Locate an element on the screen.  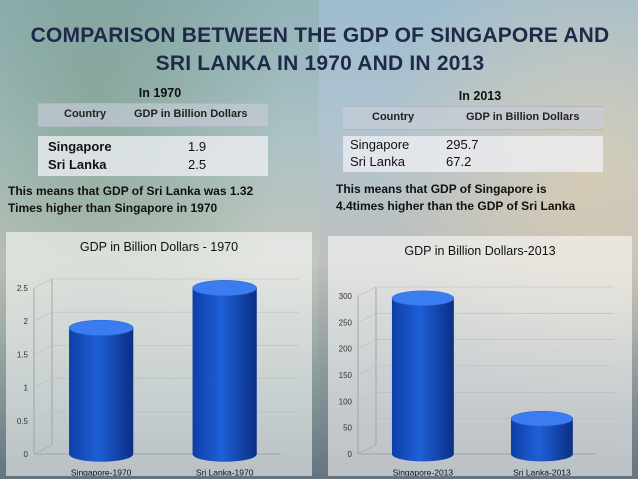
y-tick-label: 1 is located at coordinates (26, 388).